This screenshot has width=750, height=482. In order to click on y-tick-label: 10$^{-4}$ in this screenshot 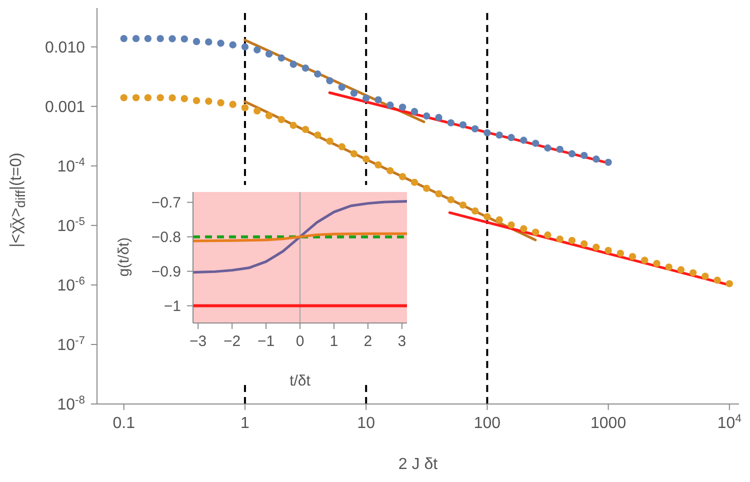, I will do `click(71, 166)`.